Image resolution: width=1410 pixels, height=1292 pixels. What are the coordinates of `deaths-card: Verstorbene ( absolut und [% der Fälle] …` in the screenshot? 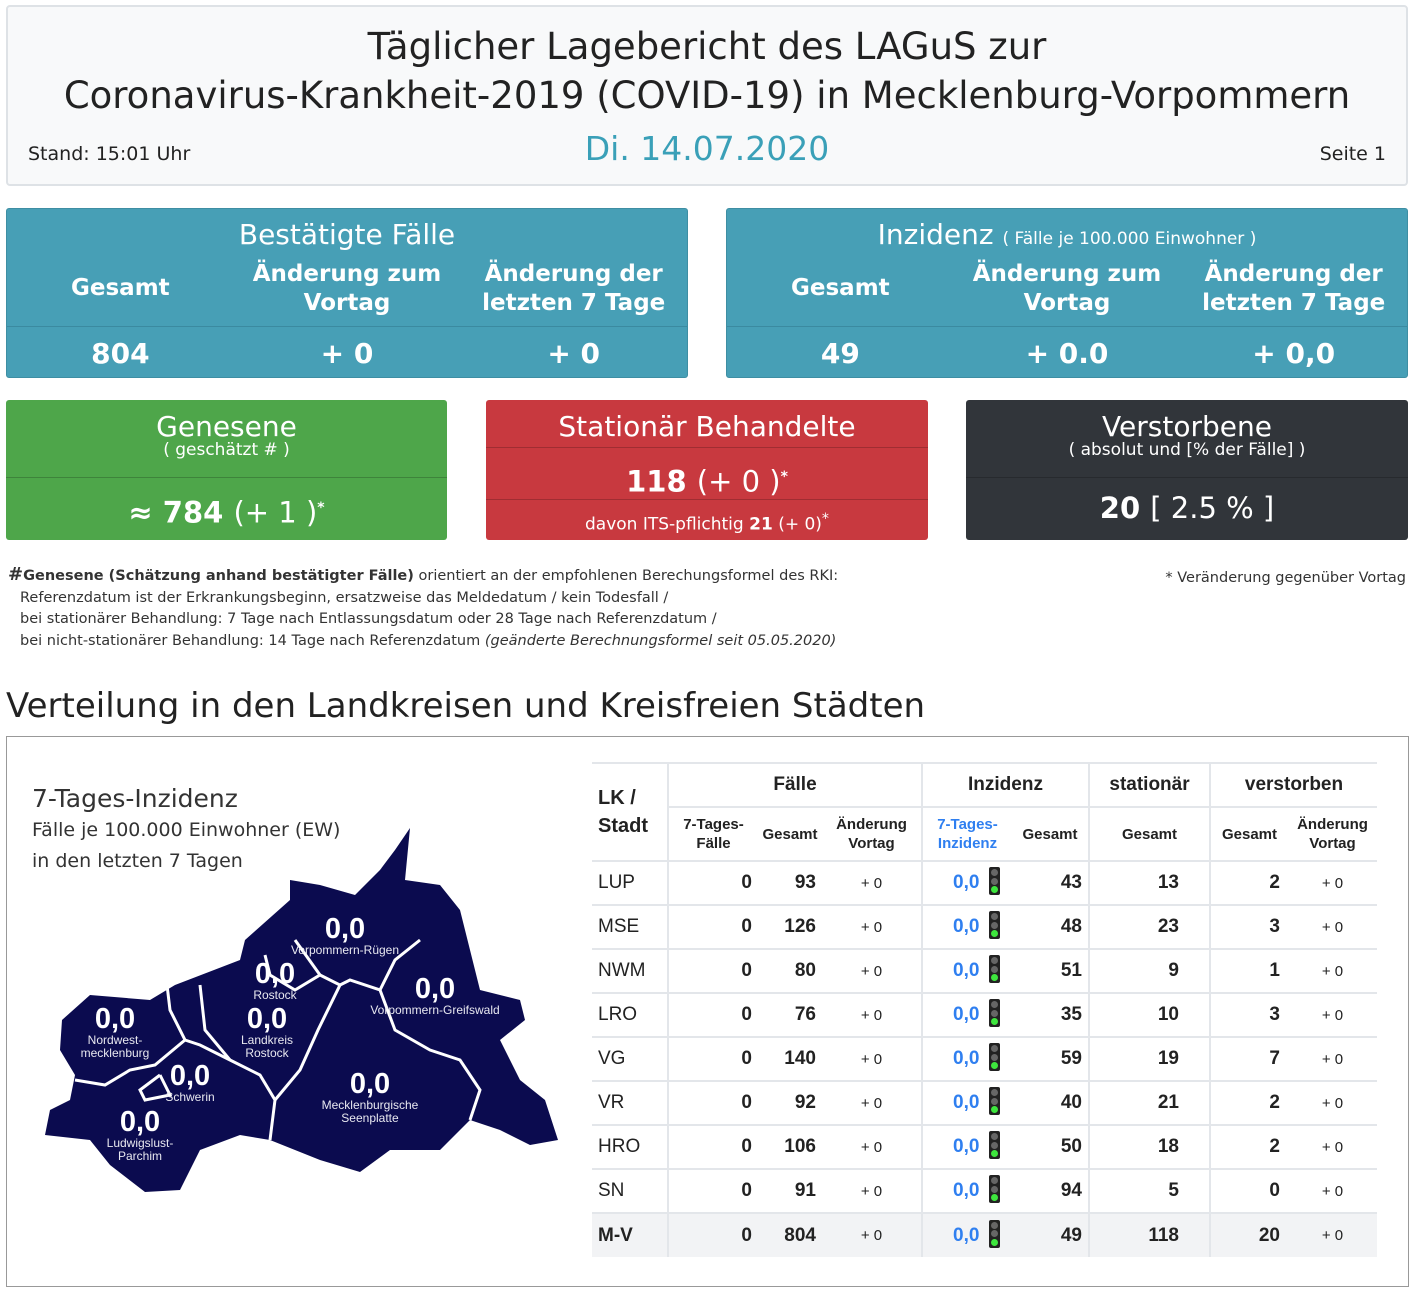 It's located at (1187, 470).